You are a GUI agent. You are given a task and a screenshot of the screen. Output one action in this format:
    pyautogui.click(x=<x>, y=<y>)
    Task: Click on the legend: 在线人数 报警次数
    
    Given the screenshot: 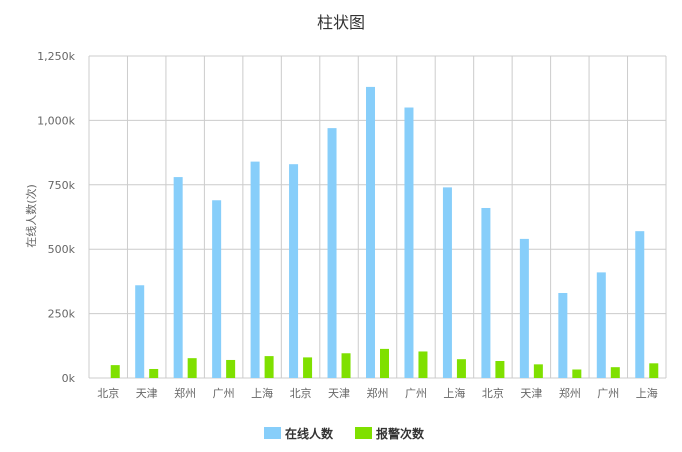 What is the action you would take?
    pyautogui.click(x=344, y=433)
    